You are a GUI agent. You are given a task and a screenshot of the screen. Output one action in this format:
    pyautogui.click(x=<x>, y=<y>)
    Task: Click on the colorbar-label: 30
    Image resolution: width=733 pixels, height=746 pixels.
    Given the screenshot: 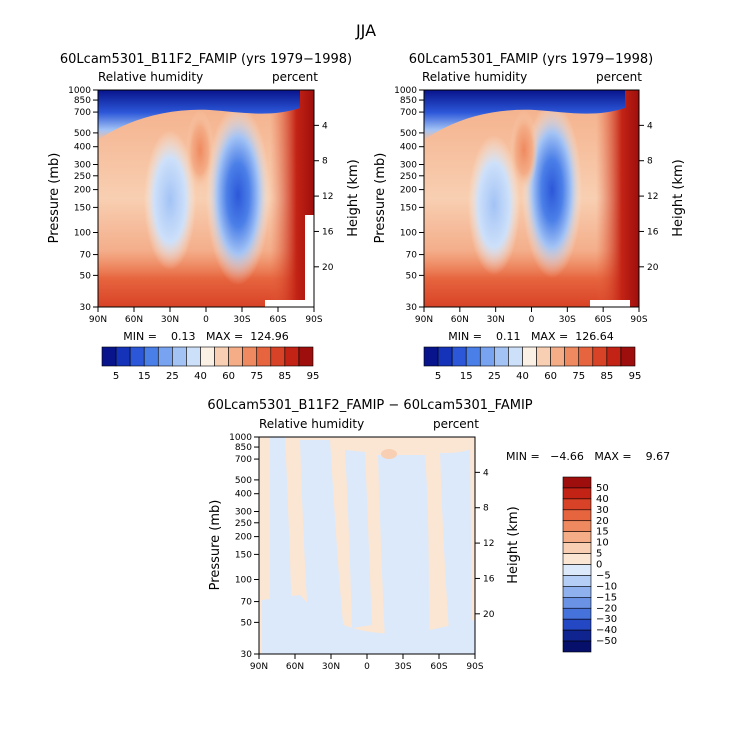 What is the action you would take?
    pyautogui.click(x=602, y=510)
    